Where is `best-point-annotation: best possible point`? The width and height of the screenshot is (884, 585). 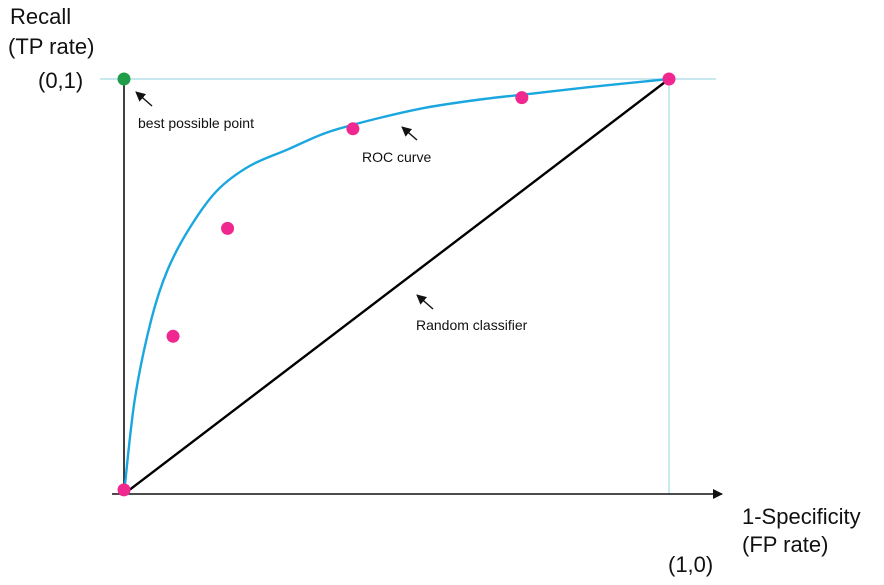 best-point-annotation: best possible point is located at coordinates (196, 123).